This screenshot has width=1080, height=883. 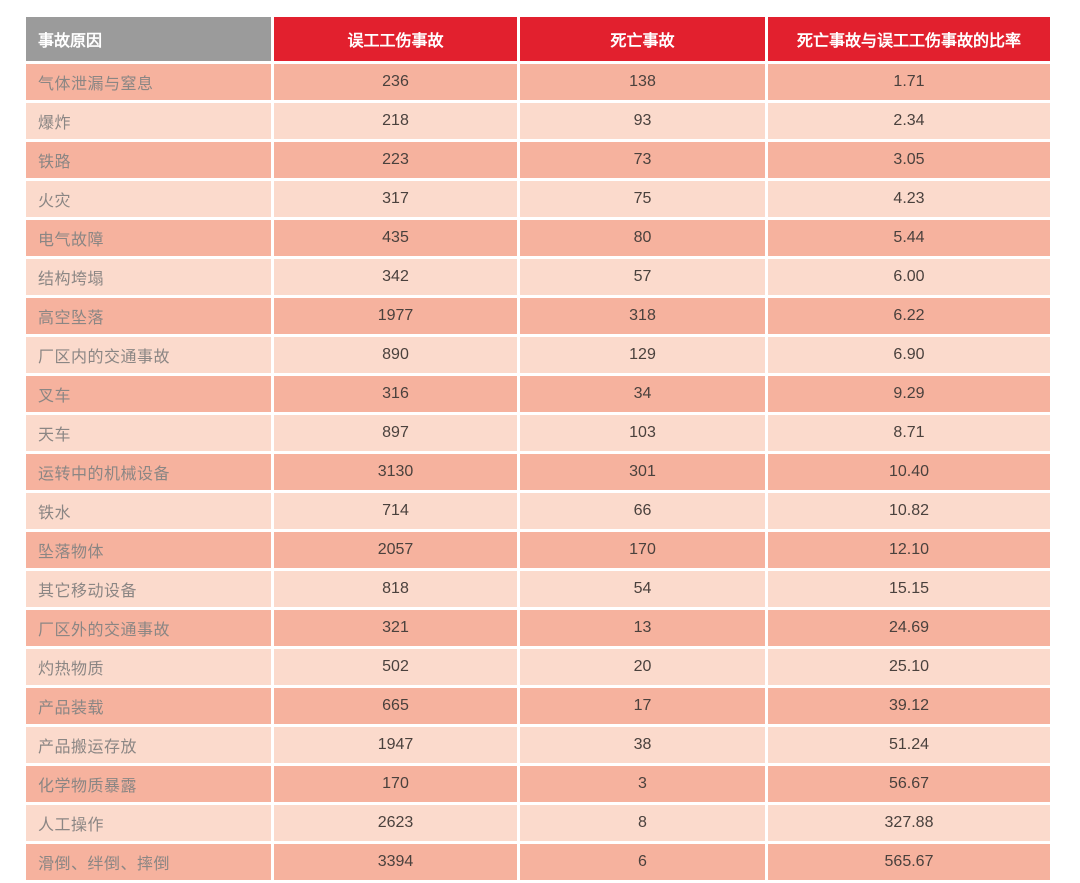 I want to click on table-row: 其它移动设备 818 54 15.15, so click(x=538, y=589).